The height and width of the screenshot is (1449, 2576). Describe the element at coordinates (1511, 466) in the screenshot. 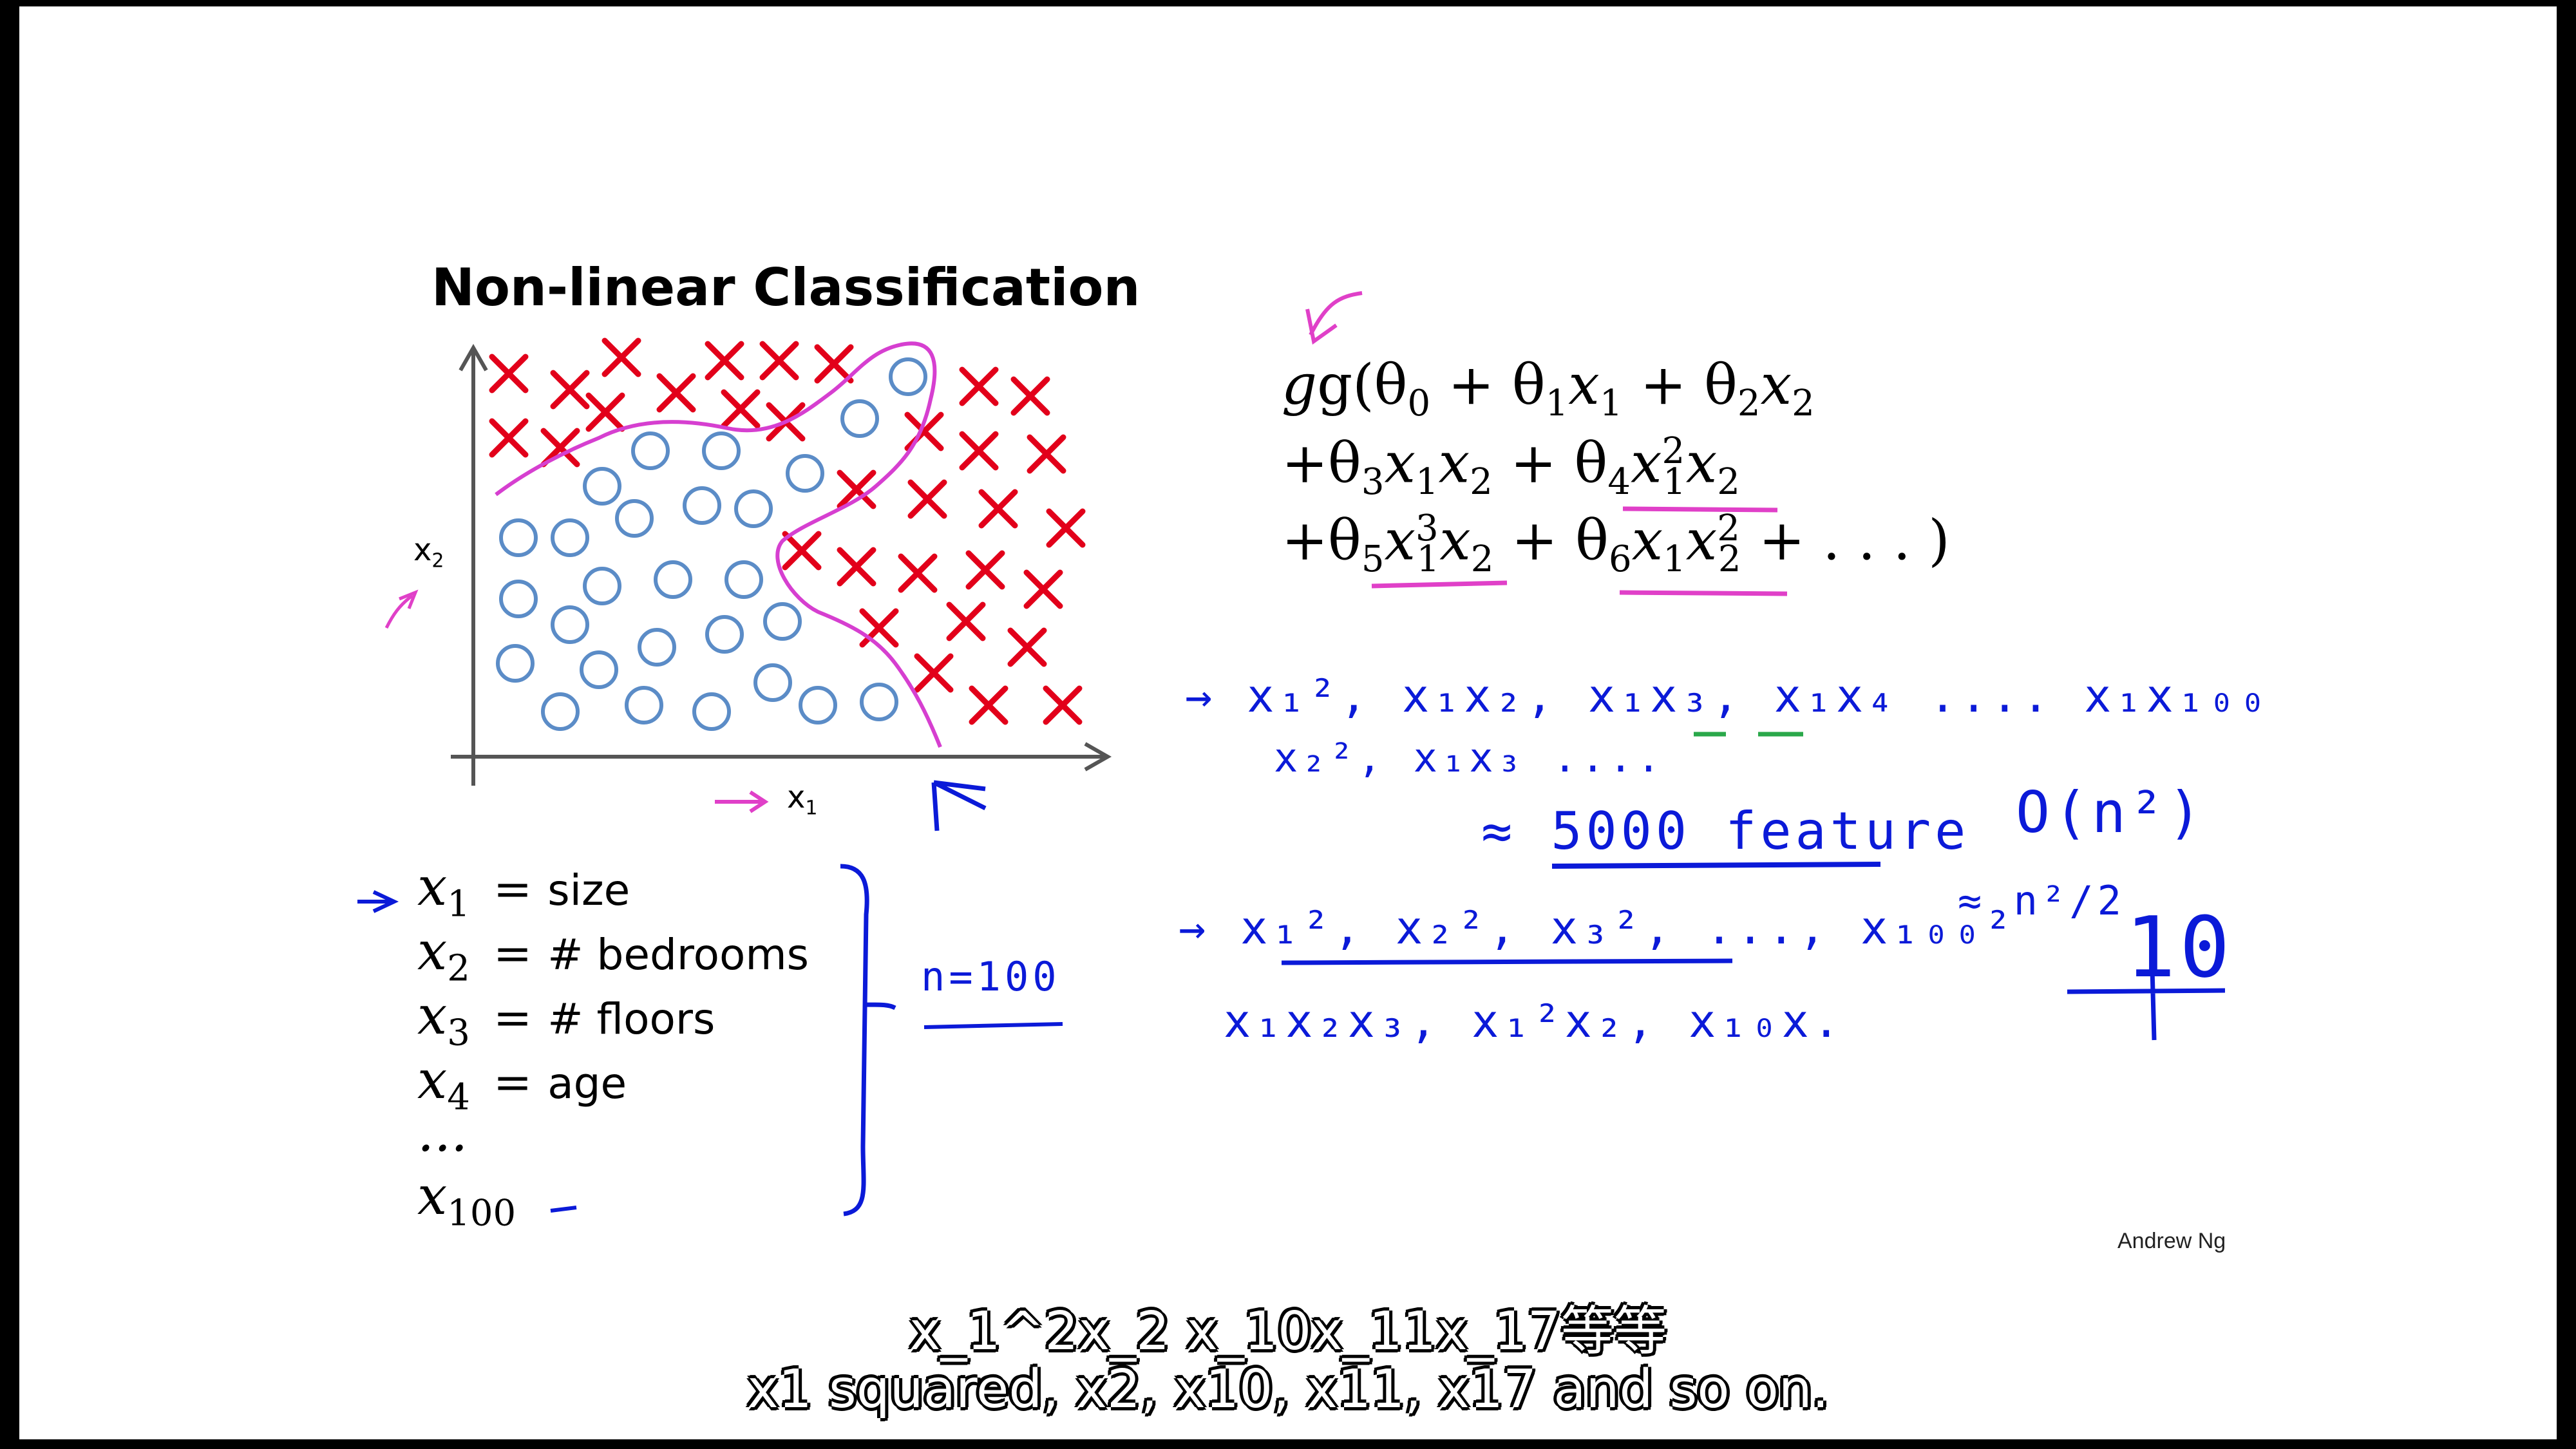

I see `hypothesis-line-2: +θ3x1x2 + θ4x21x2` at that location.